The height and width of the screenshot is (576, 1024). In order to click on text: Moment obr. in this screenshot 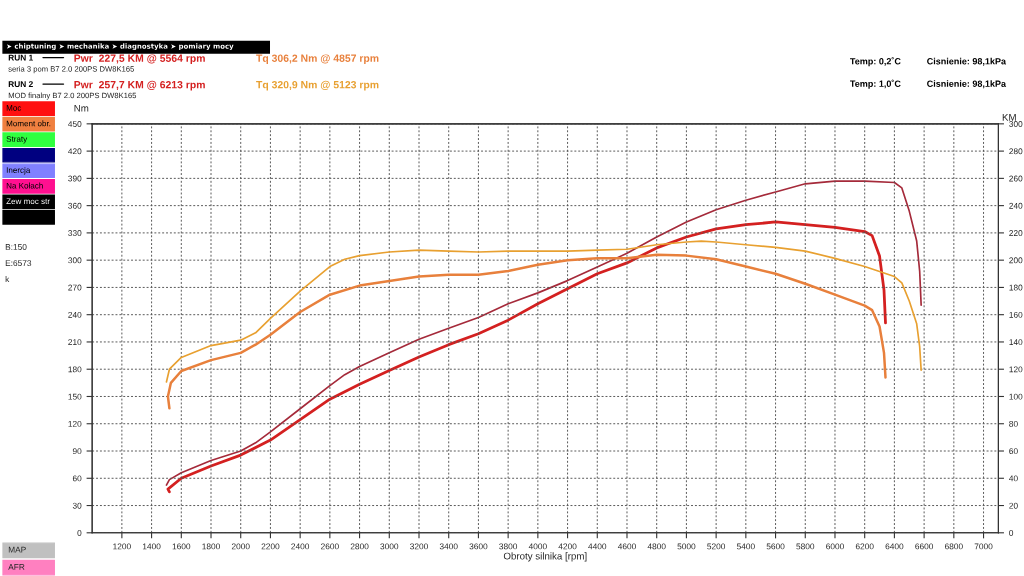, I will do `click(28, 123)`.